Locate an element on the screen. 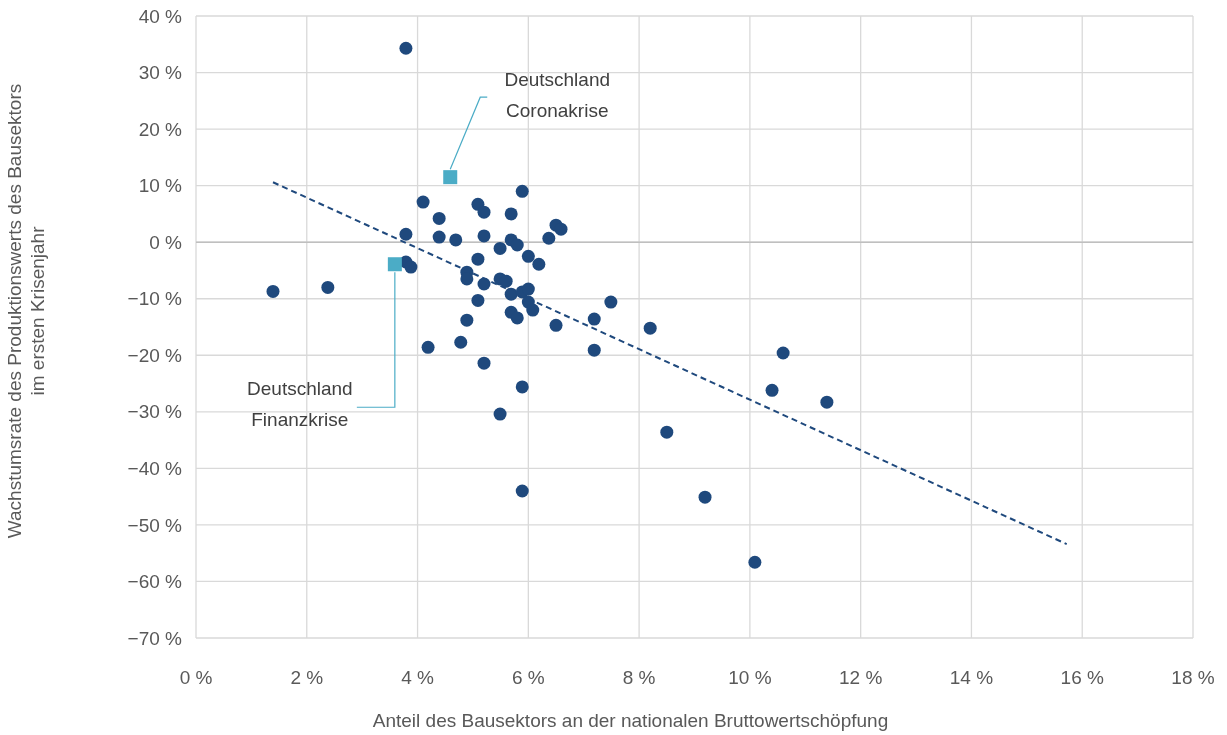  y-tick-label: −40 % is located at coordinates (155, 469).